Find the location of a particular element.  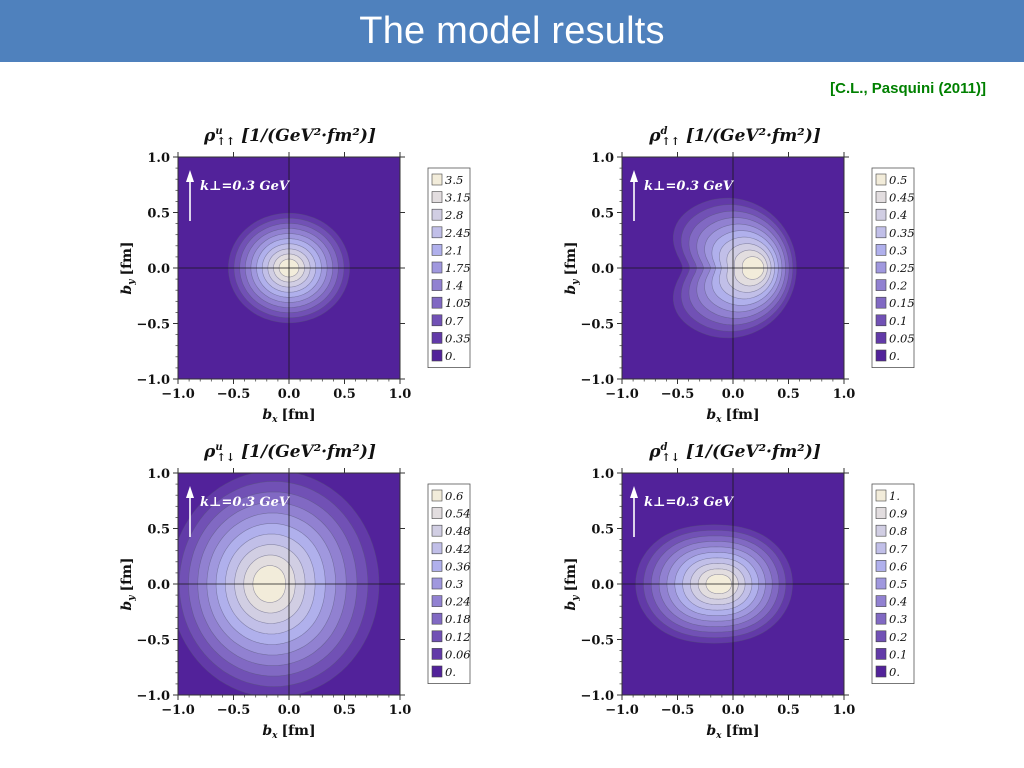

legend-label: 2.8 is located at coordinates (453, 215).